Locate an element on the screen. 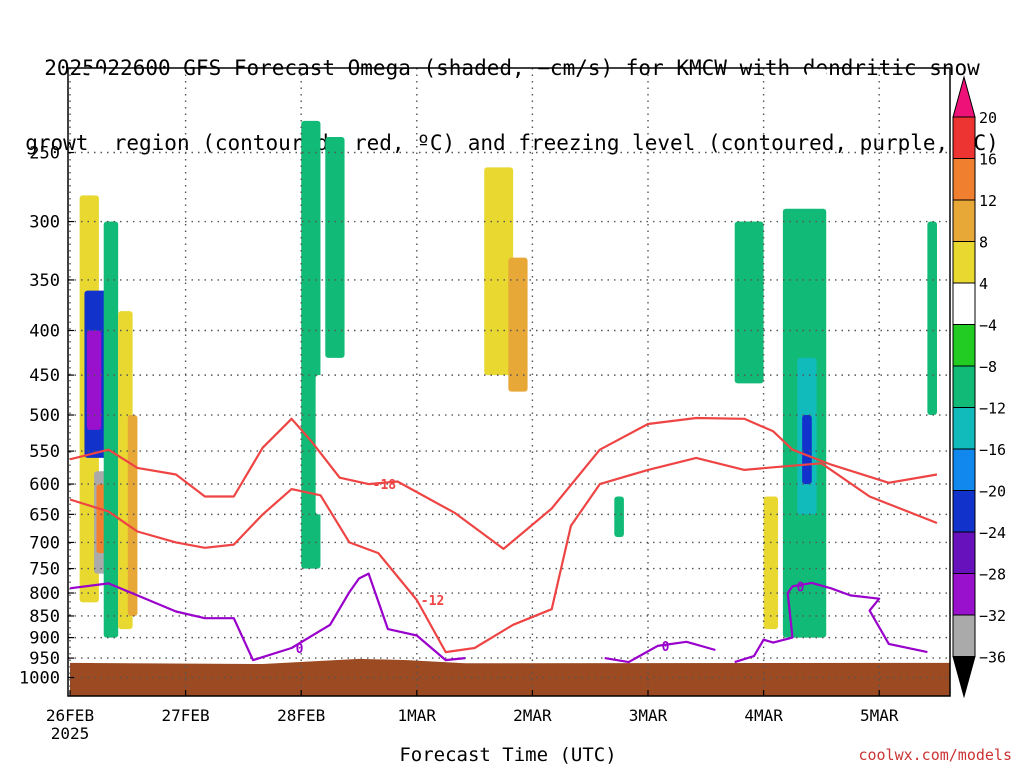 Image resolution: width=1024 pixels, height=768 pixels. colorbar: 20 16 12 8 4 −4 −8 −12 −16 −20 −24 −28 −32 −36 is located at coordinates (979, 387).